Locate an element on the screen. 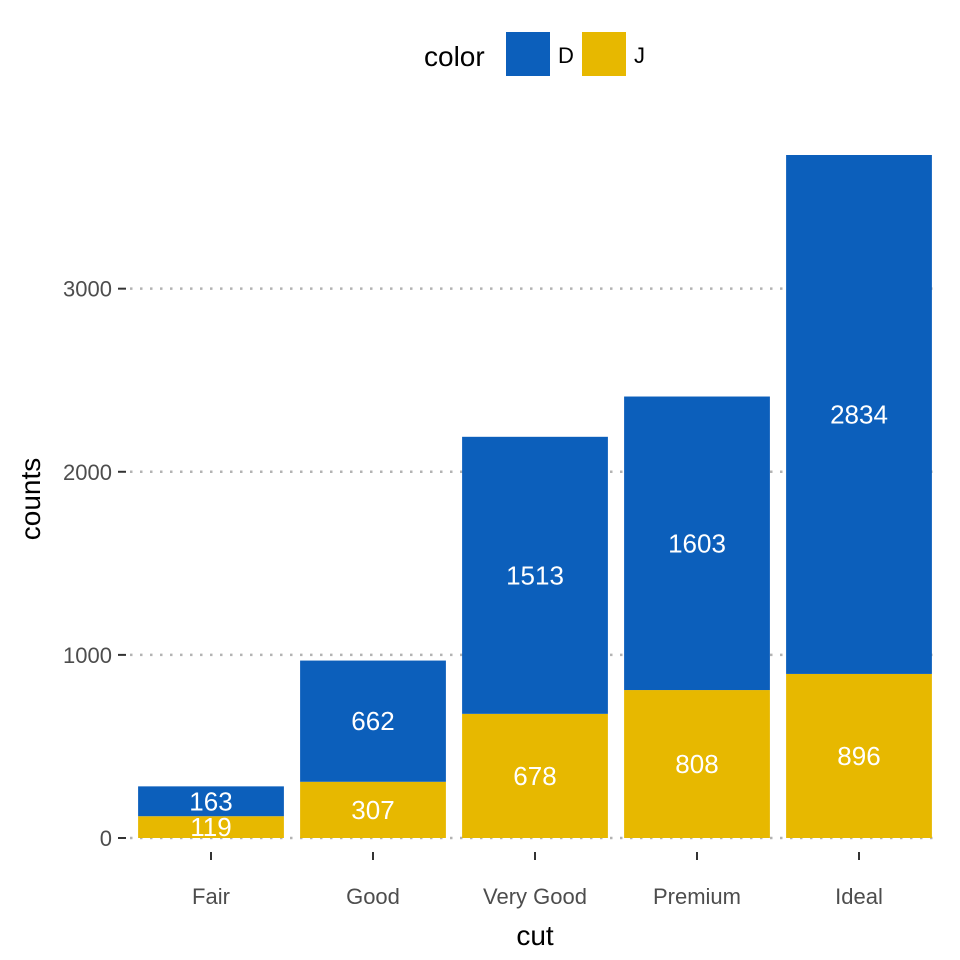 Image resolution: width=960 pixels, height=960 pixels. bar-value-label: 1513 is located at coordinates (535, 575).